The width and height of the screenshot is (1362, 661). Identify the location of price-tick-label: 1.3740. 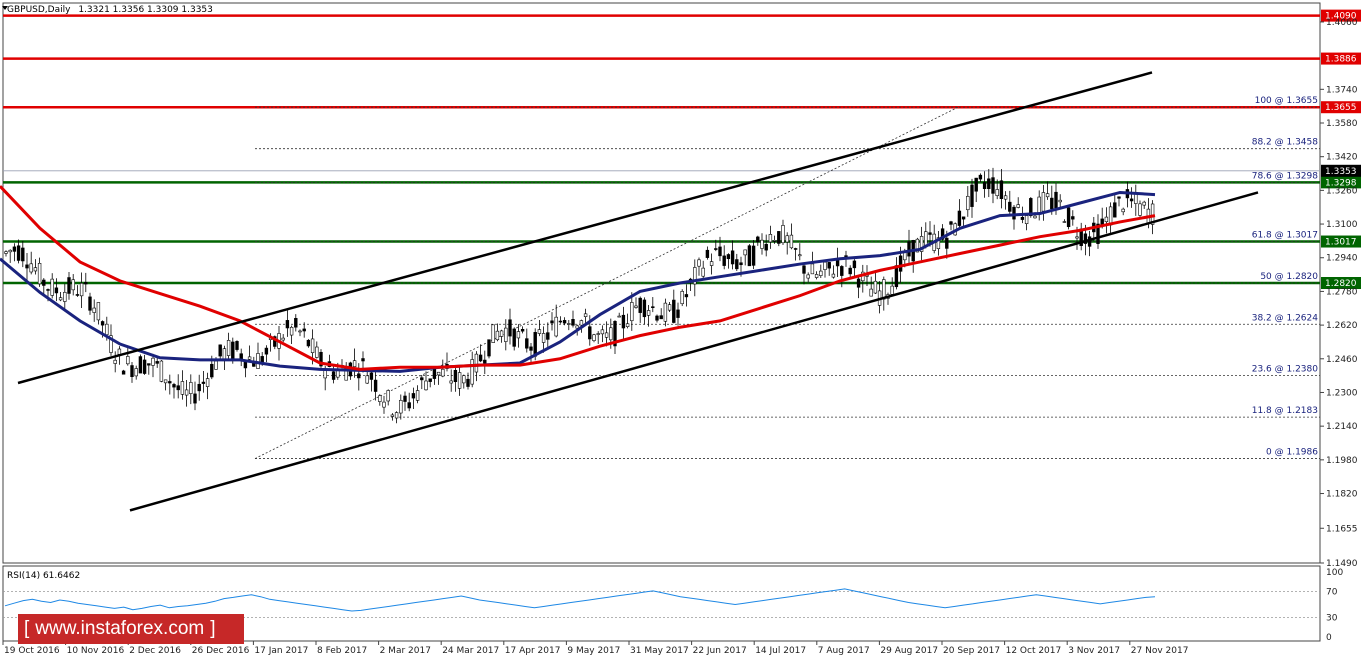
(1342, 90).